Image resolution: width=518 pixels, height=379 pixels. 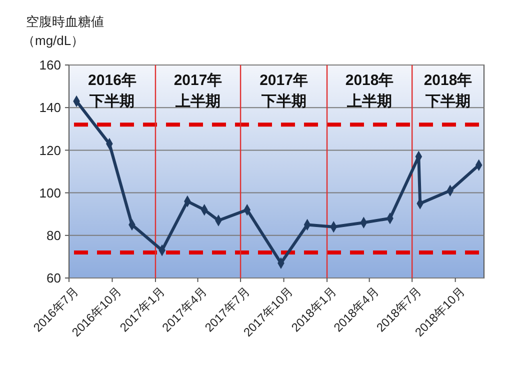 I want to click on y-tick-label: 120, so click(x=50, y=150).